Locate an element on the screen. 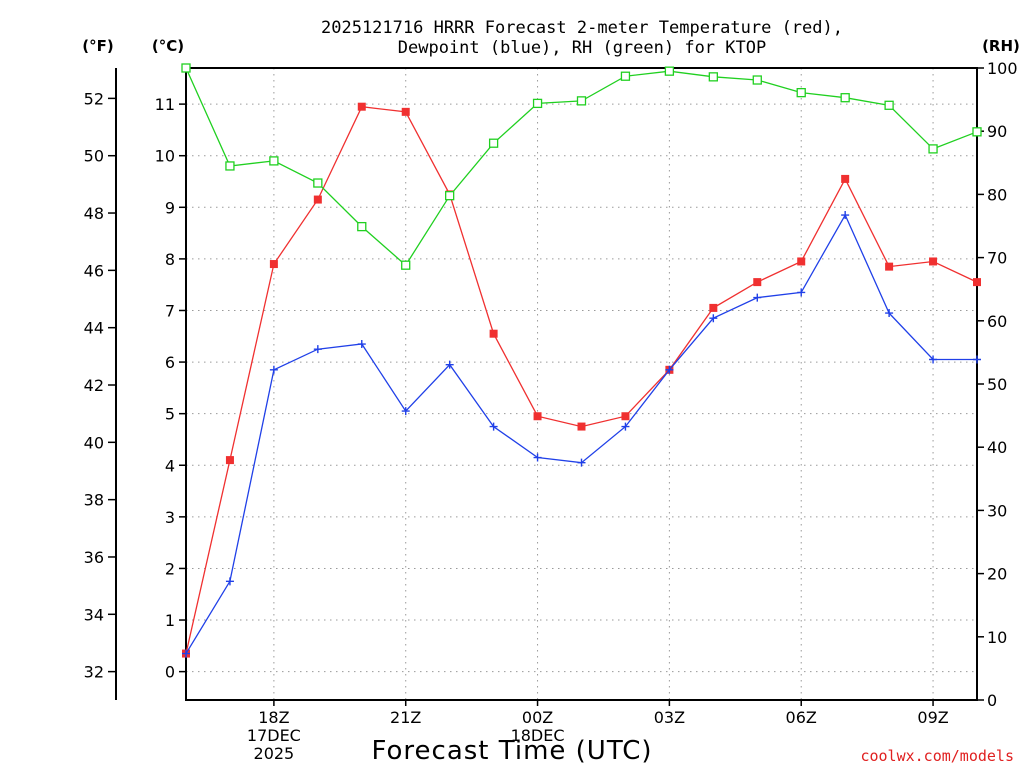 This screenshot has width=1024, height=768. fahrenheit-tick-label: 32 is located at coordinates (94, 672).